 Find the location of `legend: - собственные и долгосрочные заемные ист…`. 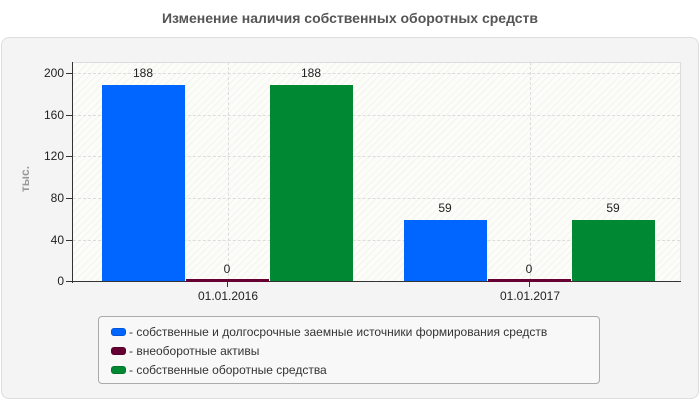

legend: - собственные и долгосрочные заемные ист… is located at coordinates (349, 350).